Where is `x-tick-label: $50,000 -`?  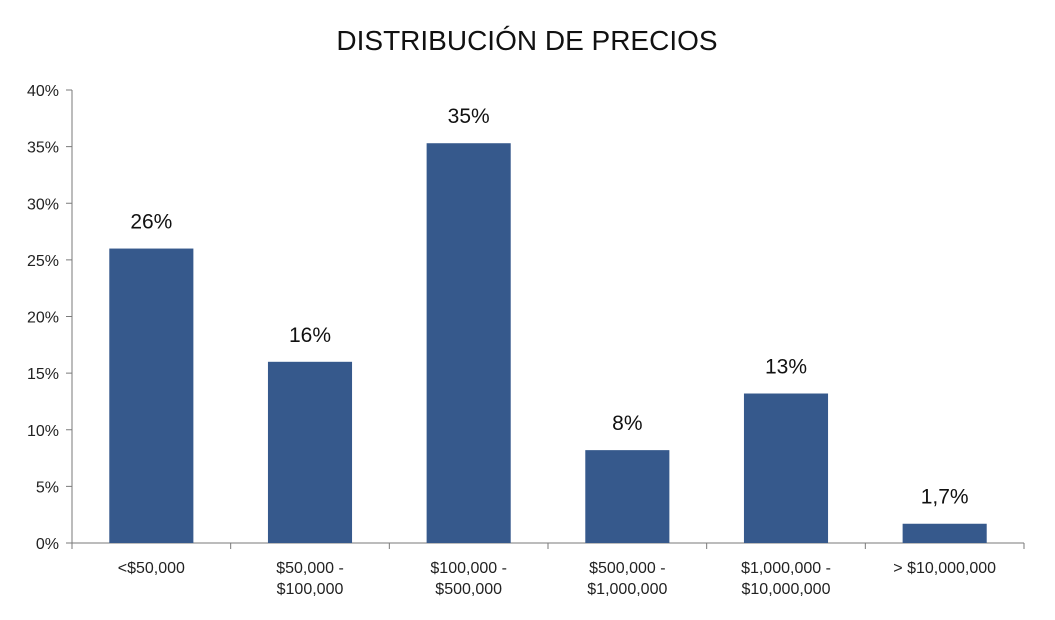 x-tick-label: $50,000 - is located at coordinates (310, 568).